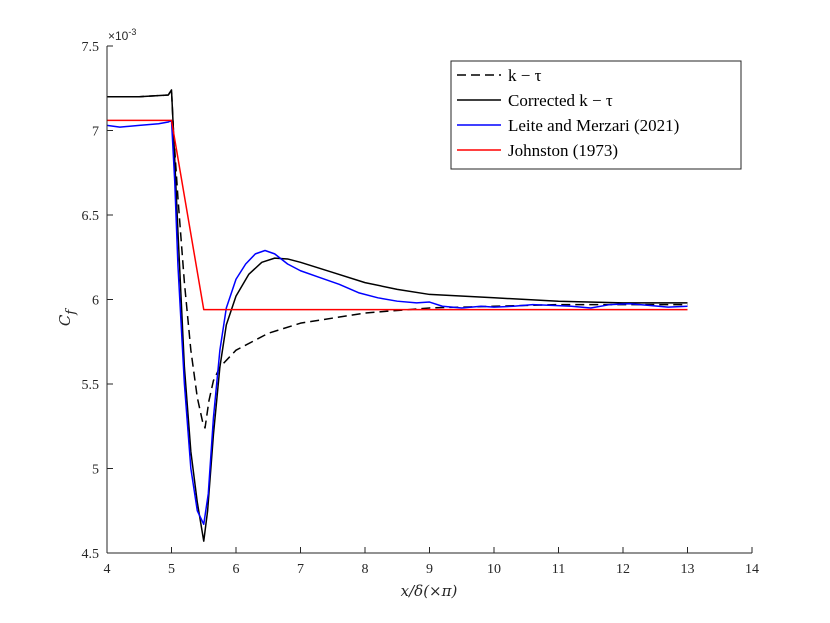 The height and width of the screenshot is (623, 830). I want to click on x-tick-label: 6, so click(236, 569).